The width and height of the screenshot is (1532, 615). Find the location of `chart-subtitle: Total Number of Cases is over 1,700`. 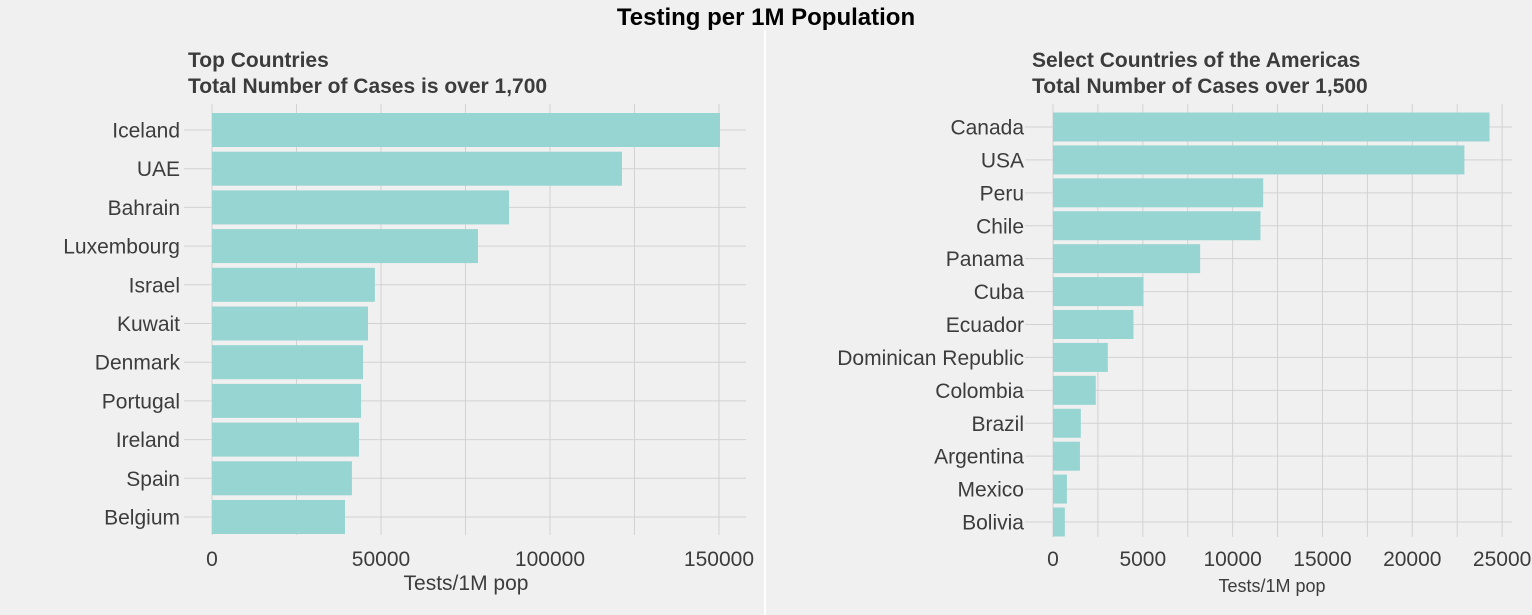

chart-subtitle: Total Number of Cases is over 1,700 is located at coordinates (367, 86).